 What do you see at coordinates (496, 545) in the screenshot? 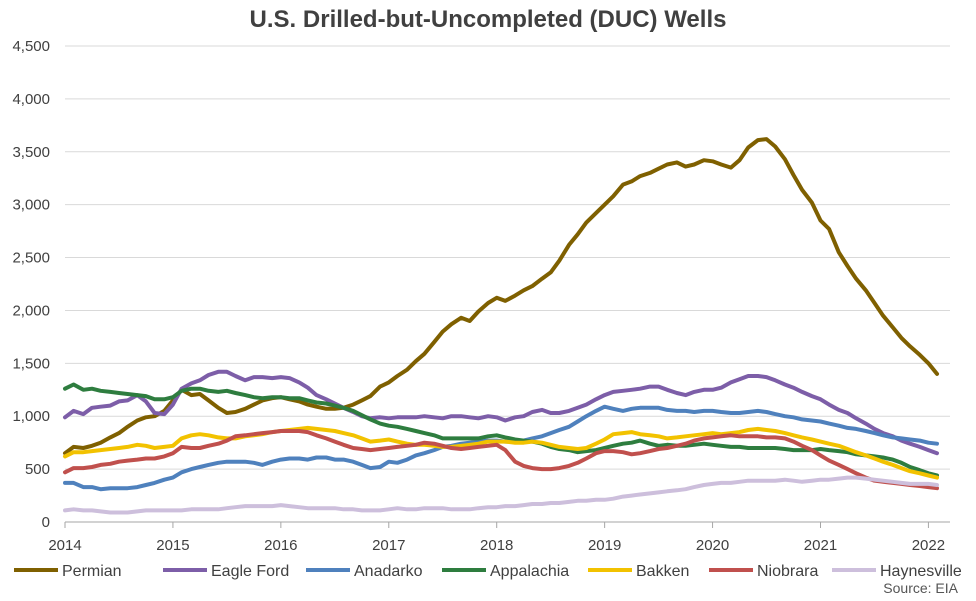
I see `x-tick-label: 2018` at bounding box center [496, 545].